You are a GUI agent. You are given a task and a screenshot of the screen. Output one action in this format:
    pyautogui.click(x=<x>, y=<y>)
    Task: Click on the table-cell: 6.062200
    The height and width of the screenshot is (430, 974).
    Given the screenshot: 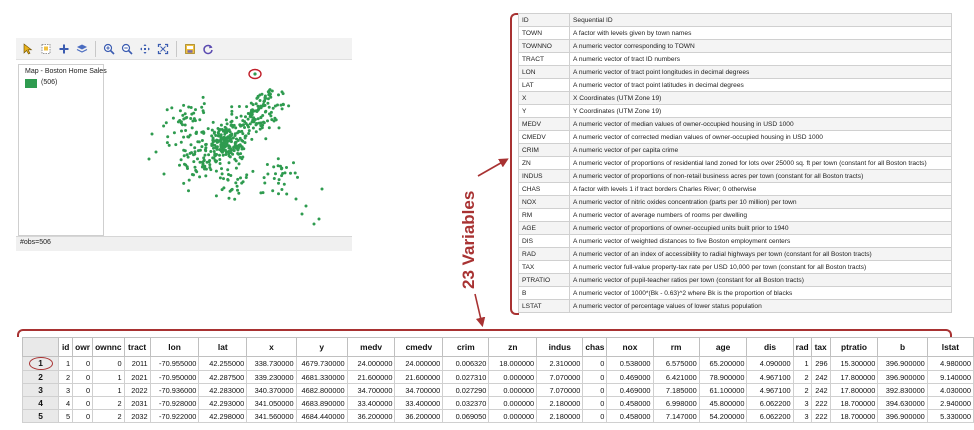 What is the action you would take?
    pyautogui.click(x=770, y=403)
    